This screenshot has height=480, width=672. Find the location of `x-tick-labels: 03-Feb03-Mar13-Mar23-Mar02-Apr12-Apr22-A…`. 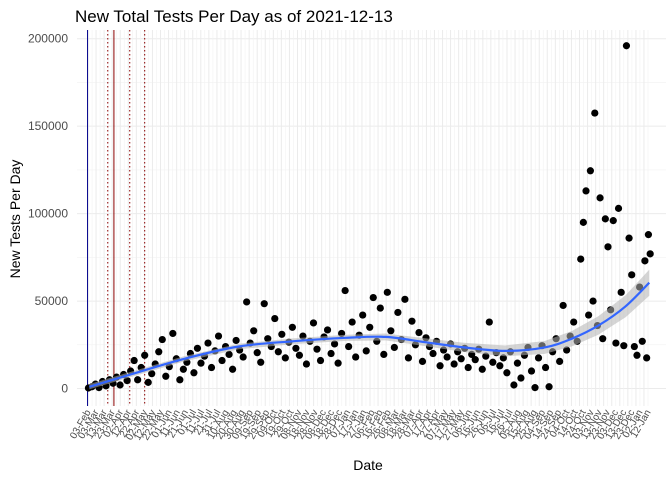

x-tick-labels: 03-Feb03-Mar13-Mar23-Mar02-Apr12-Apr22-A… is located at coordinates (360, 424).